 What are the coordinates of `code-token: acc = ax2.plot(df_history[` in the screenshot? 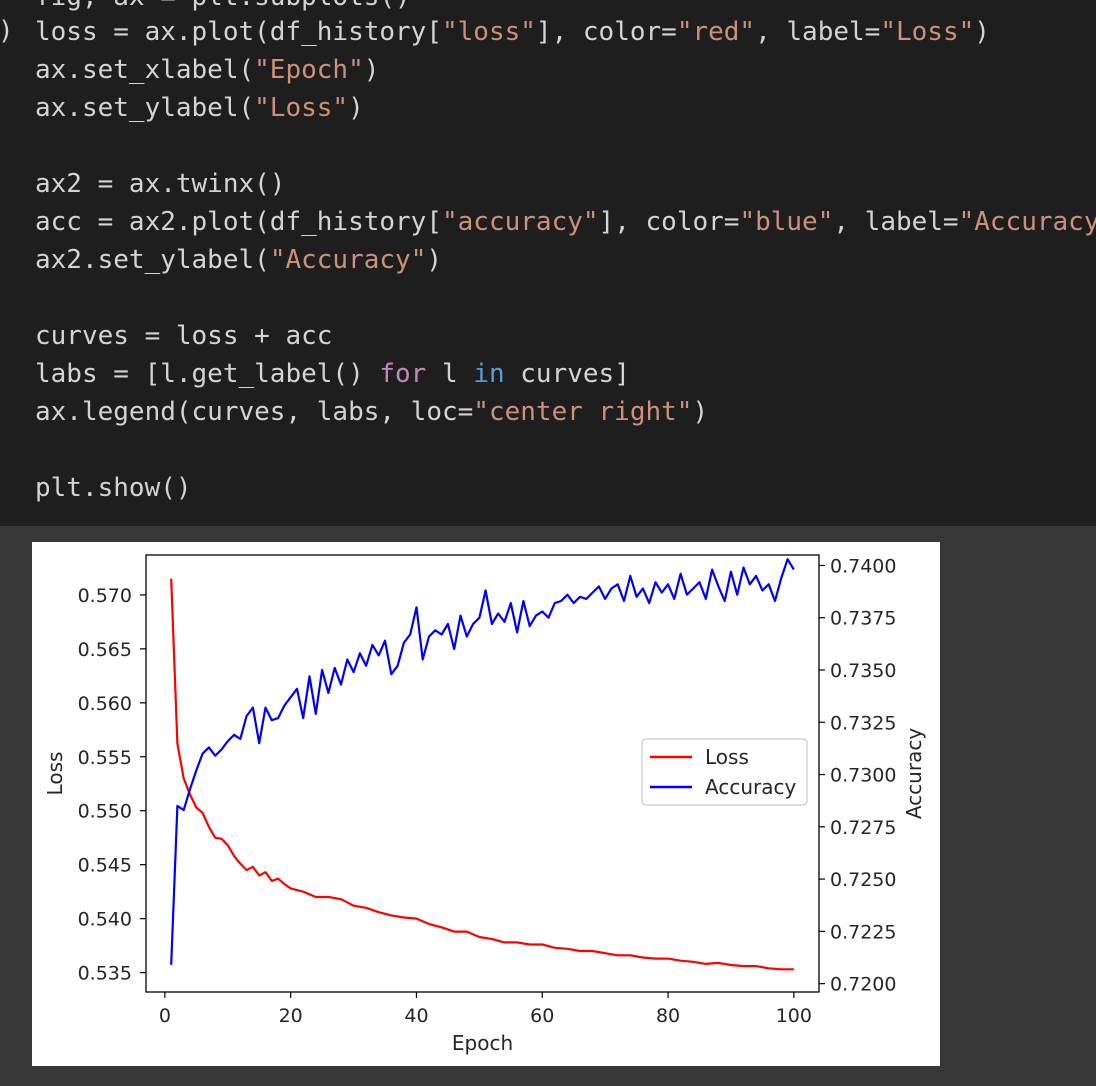 It's located at (238, 222).